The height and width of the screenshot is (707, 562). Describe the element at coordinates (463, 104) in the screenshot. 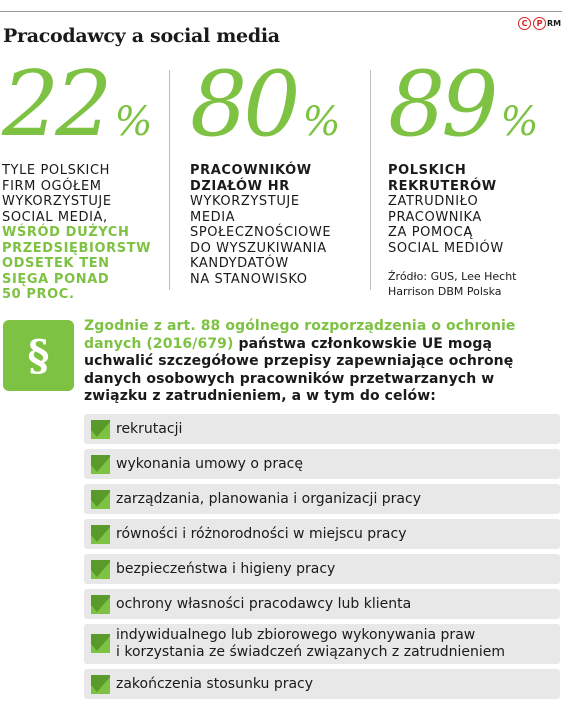

I see `stat-number: 89%` at that location.